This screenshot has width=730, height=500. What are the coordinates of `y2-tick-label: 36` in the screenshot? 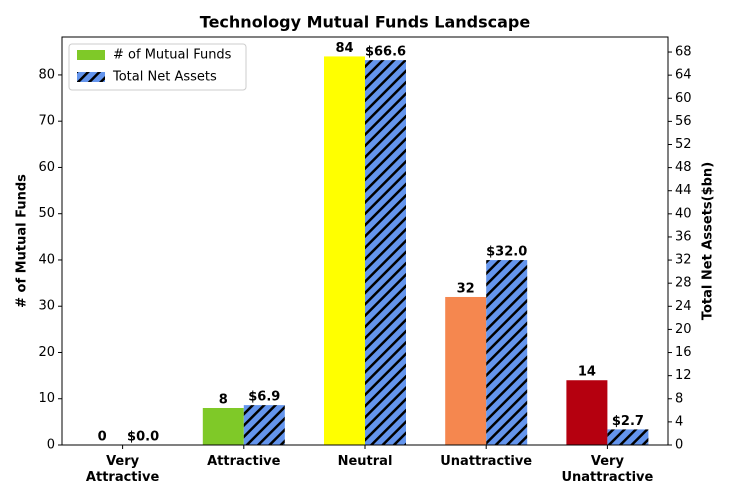 It's located at (683, 236).